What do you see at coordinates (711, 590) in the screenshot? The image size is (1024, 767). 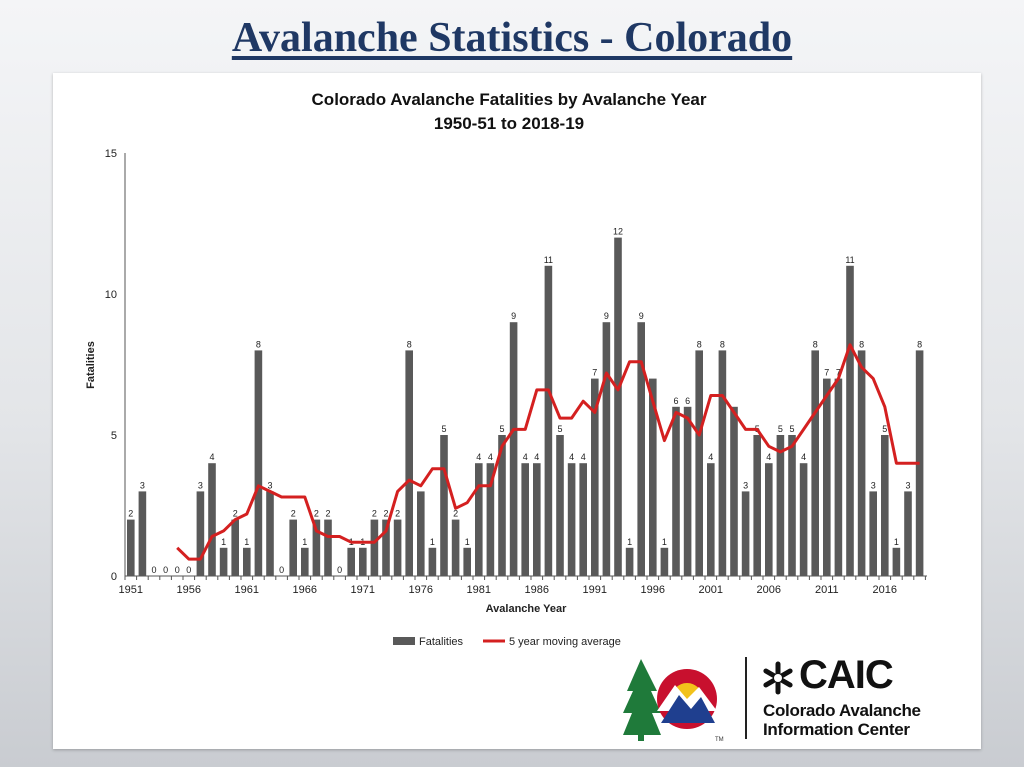 I see `x-tick-label: 2001` at bounding box center [711, 590].